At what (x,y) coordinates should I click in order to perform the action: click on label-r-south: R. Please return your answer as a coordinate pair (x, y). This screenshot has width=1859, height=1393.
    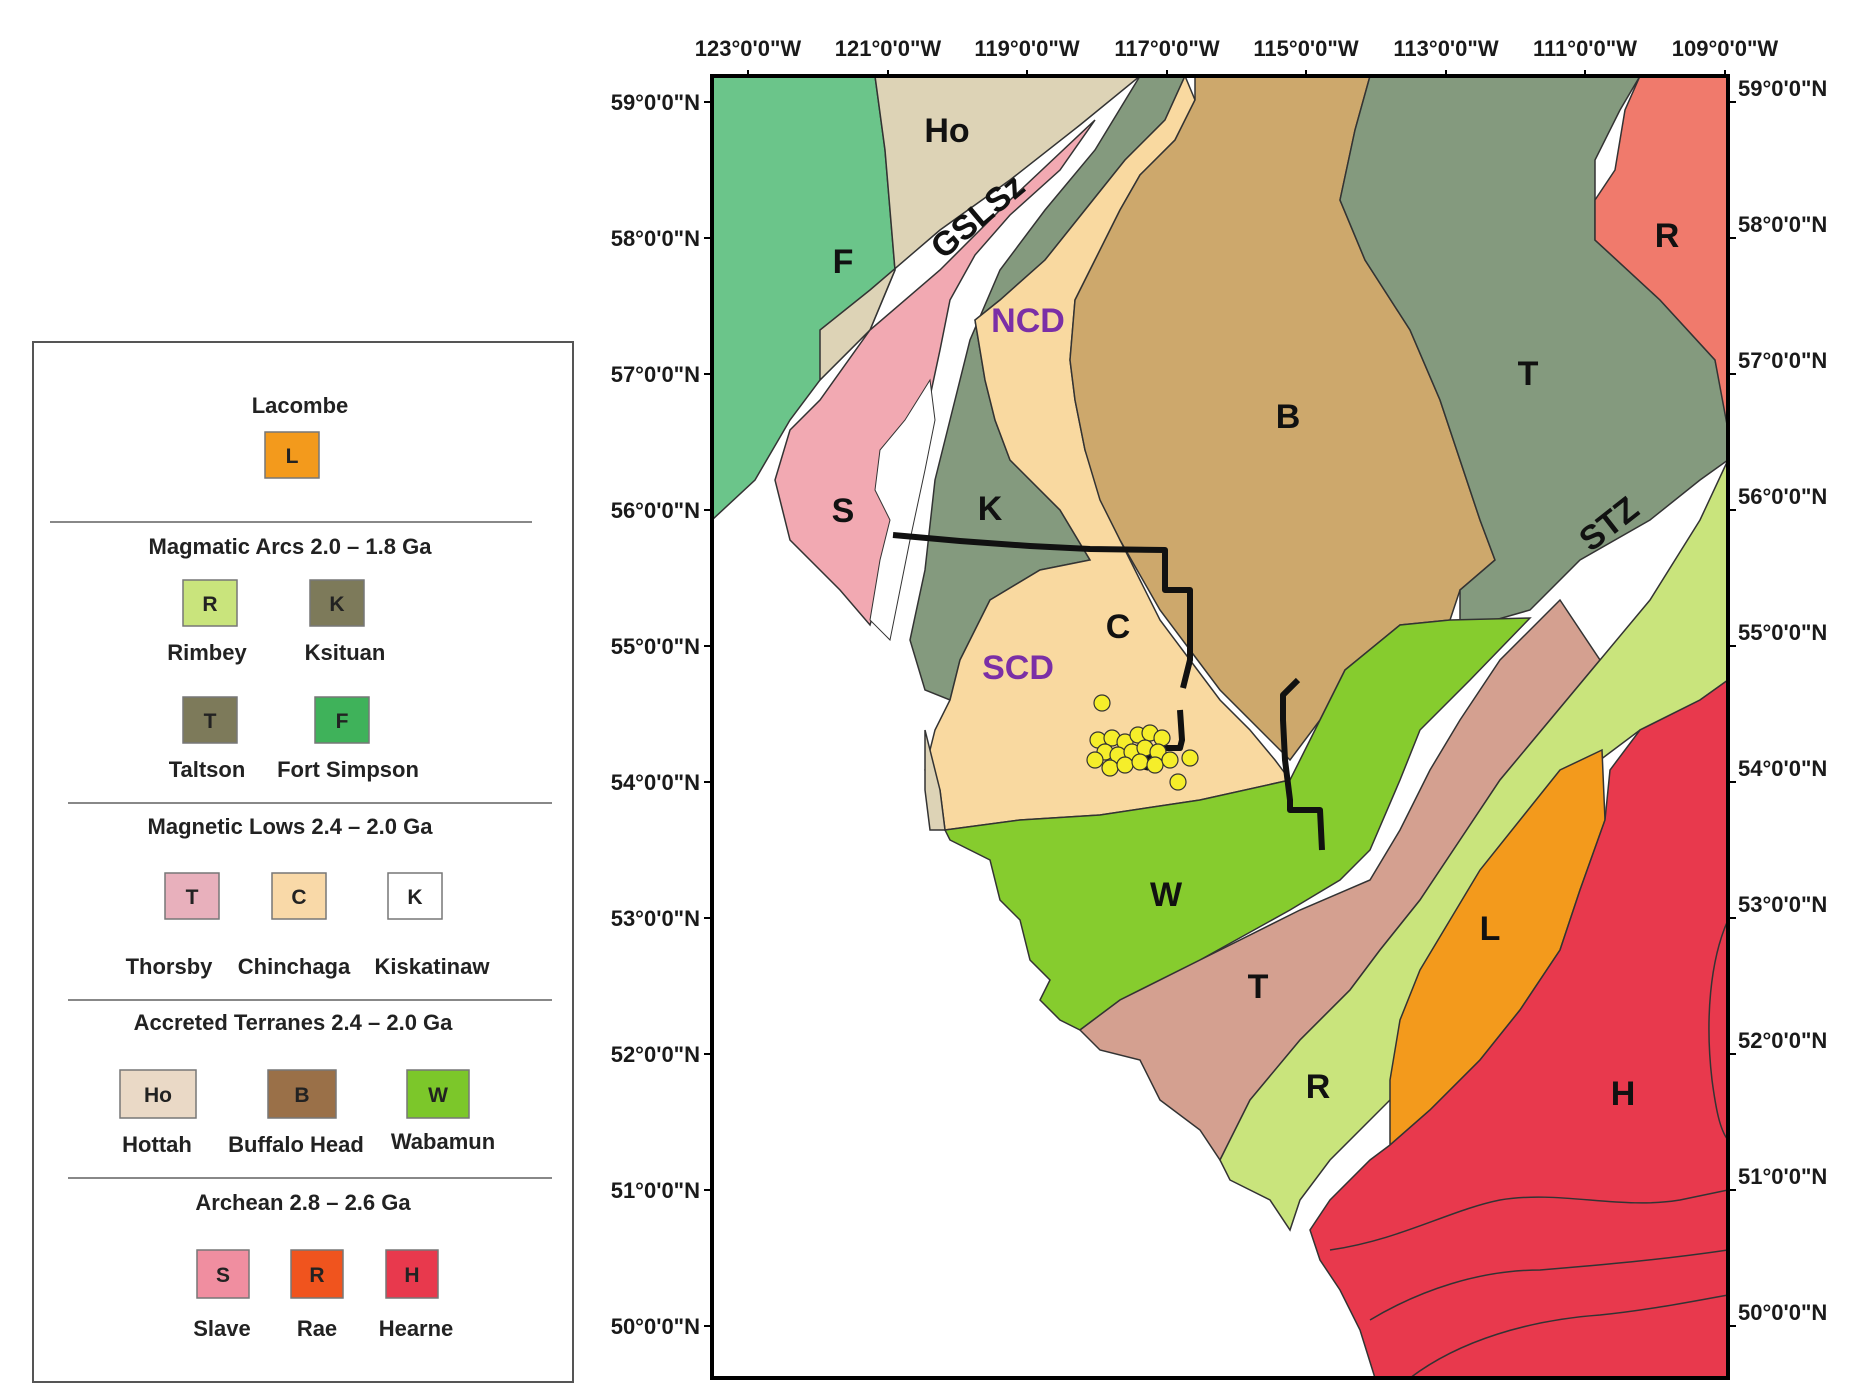
    Looking at the image, I should click on (1318, 1087).